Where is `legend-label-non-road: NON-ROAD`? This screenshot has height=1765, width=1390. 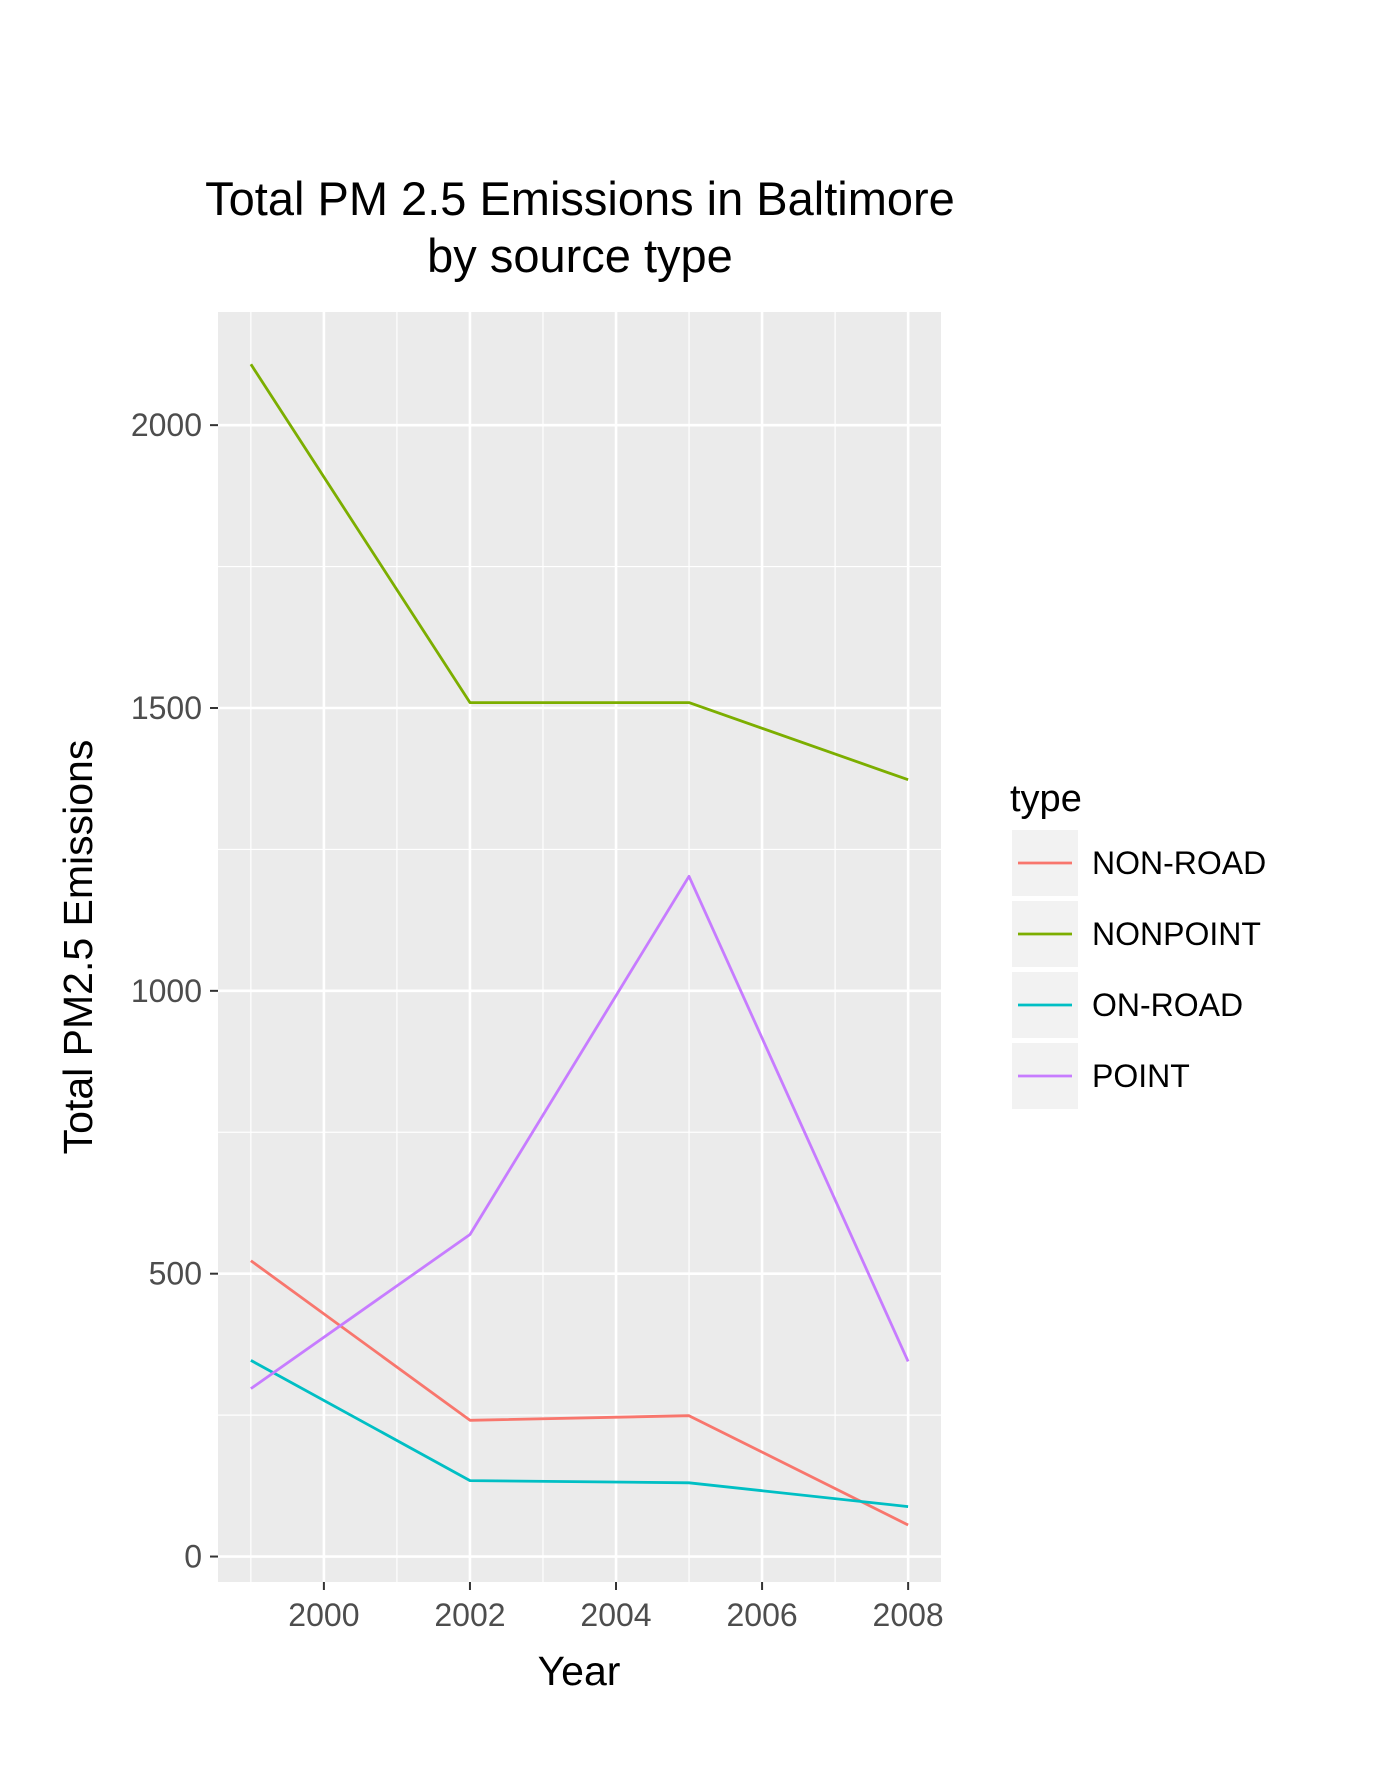
legend-label-non-road: NON-ROAD is located at coordinates (1179, 863).